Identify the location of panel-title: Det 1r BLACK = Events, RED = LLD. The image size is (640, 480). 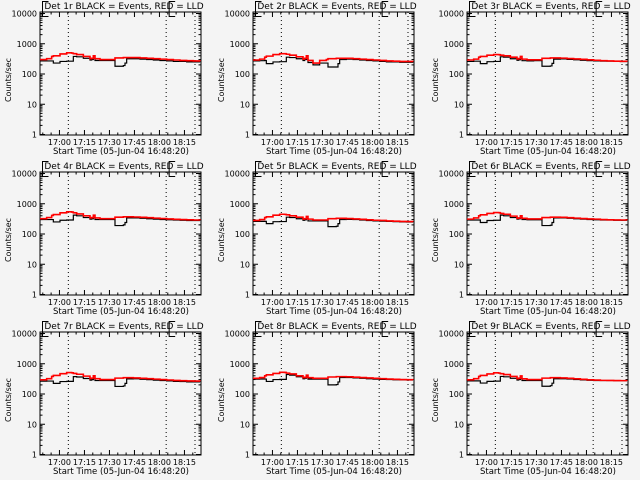
(123, 7).